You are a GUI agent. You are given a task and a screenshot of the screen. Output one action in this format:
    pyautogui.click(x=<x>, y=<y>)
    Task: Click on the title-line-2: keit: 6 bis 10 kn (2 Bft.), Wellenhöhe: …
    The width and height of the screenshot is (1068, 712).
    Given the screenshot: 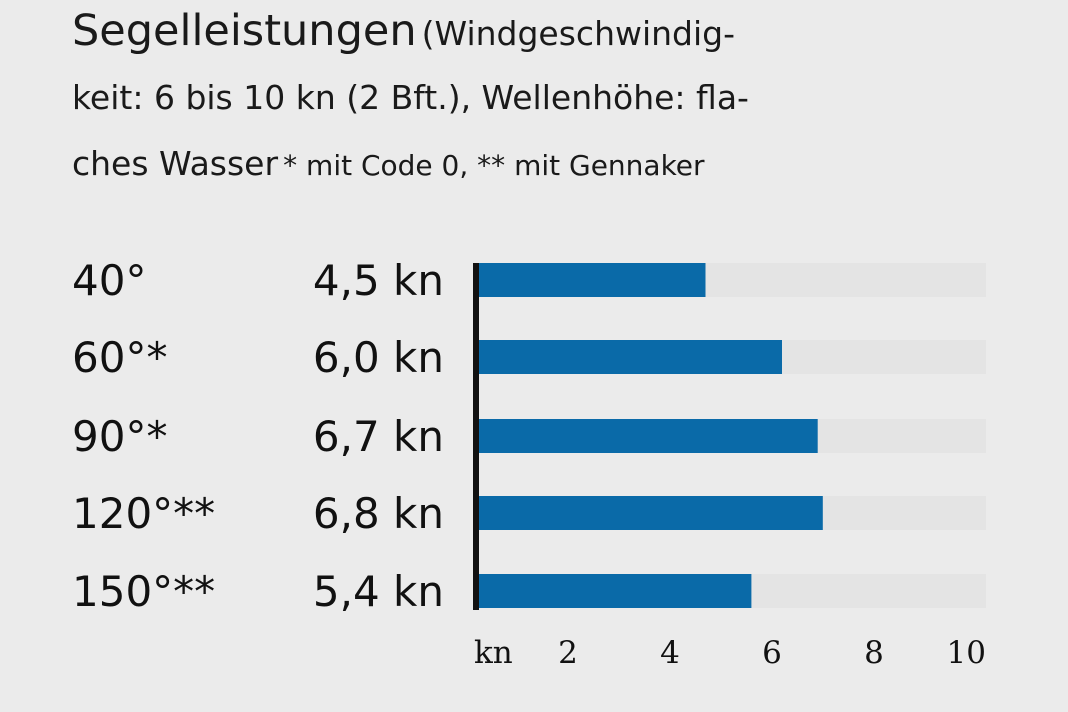 What is the action you would take?
    pyautogui.click(x=410, y=97)
    